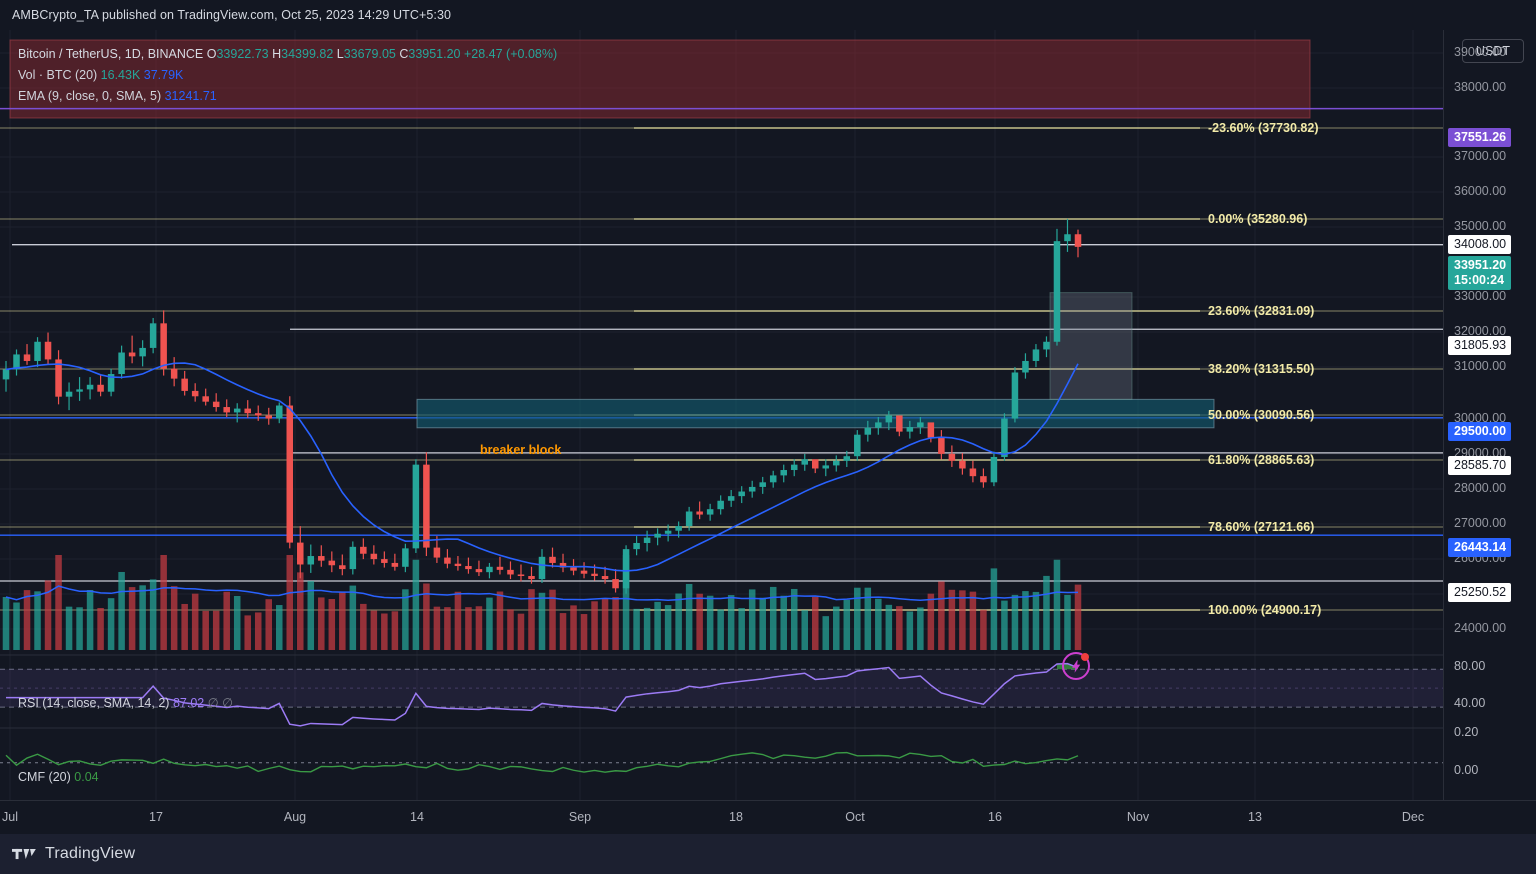 The width and height of the screenshot is (1536, 874). What do you see at coordinates (1480, 523) in the screenshot?
I see `price-tick-label: 27000.00` at bounding box center [1480, 523].